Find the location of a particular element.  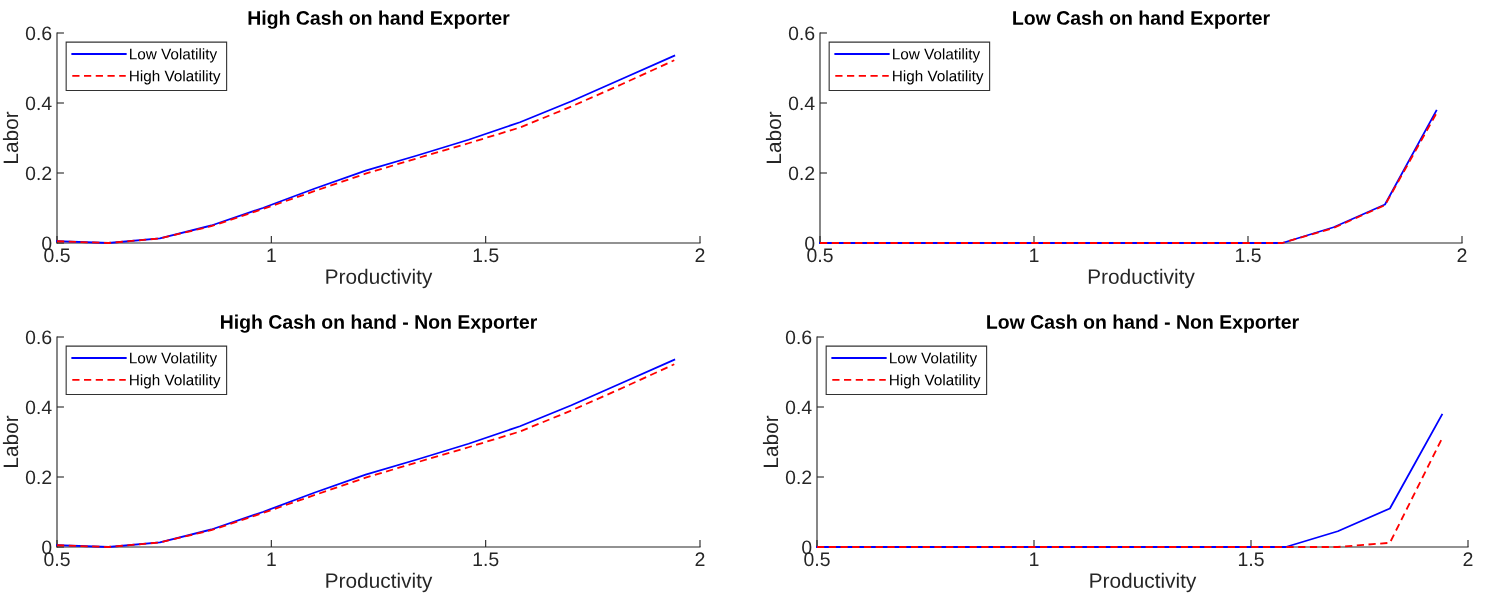

chart-title: High Cash on hand - Non Exporter is located at coordinates (379, 323).